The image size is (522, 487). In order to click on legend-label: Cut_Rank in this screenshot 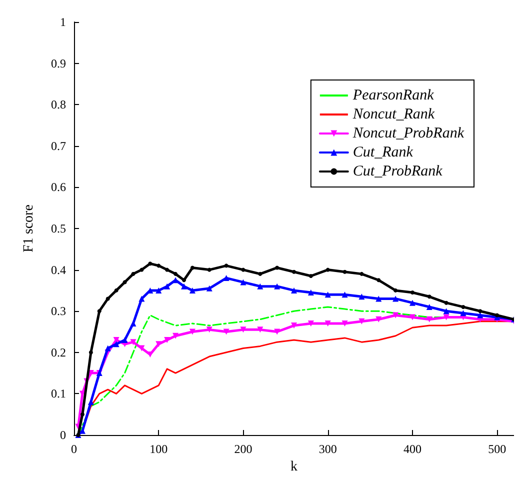, I will do `click(383, 152)`.